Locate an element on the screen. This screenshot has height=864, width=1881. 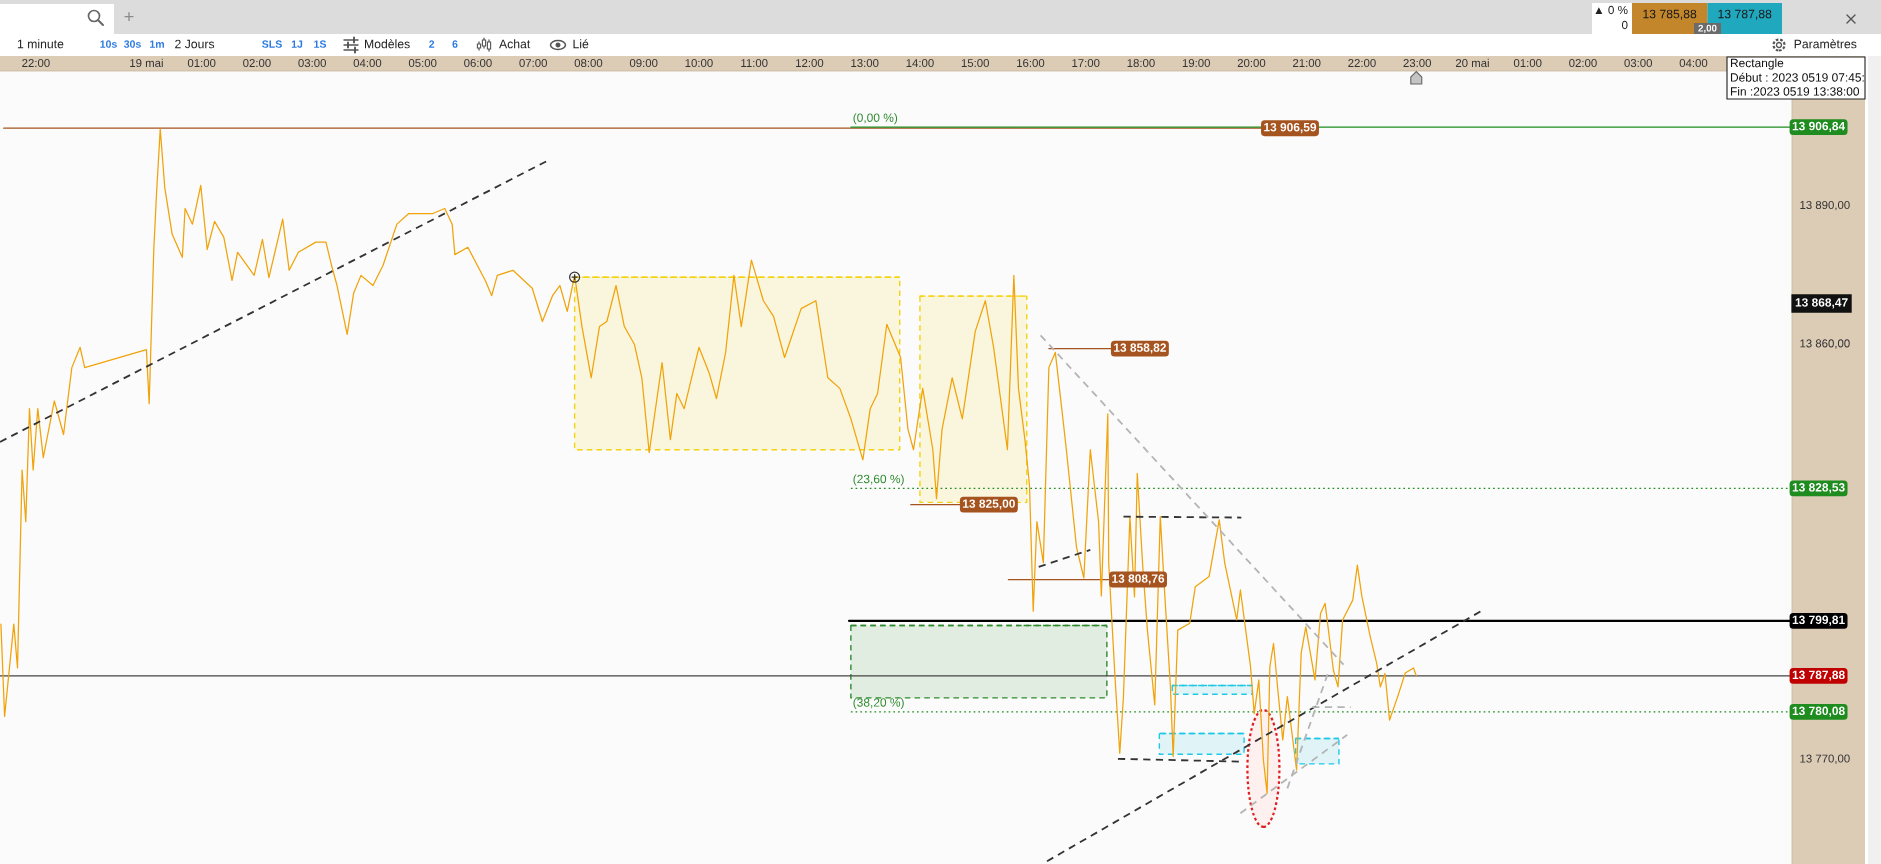
data-label: 13 780,08 is located at coordinates (1818, 711).